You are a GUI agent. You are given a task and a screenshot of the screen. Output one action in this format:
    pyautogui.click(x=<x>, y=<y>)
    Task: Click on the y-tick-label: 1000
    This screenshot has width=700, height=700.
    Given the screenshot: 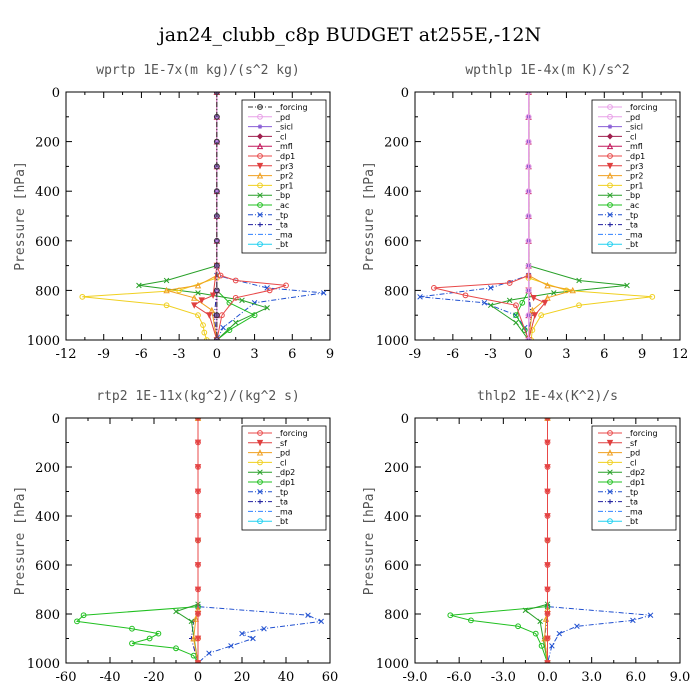 What is the action you would take?
    pyautogui.click(x=43, y=664)
    